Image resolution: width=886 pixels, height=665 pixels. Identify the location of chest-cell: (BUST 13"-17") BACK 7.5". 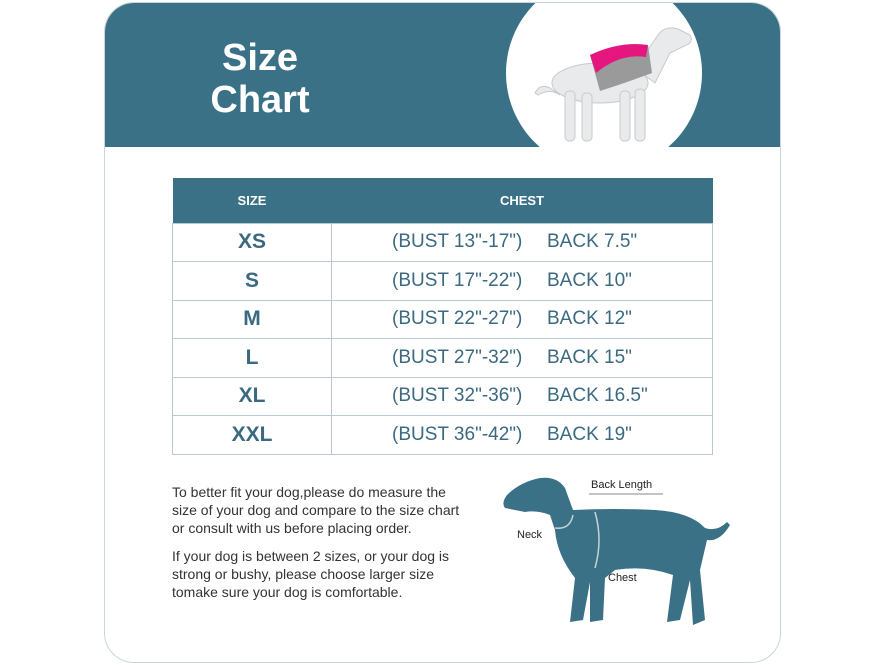
(522, 242).